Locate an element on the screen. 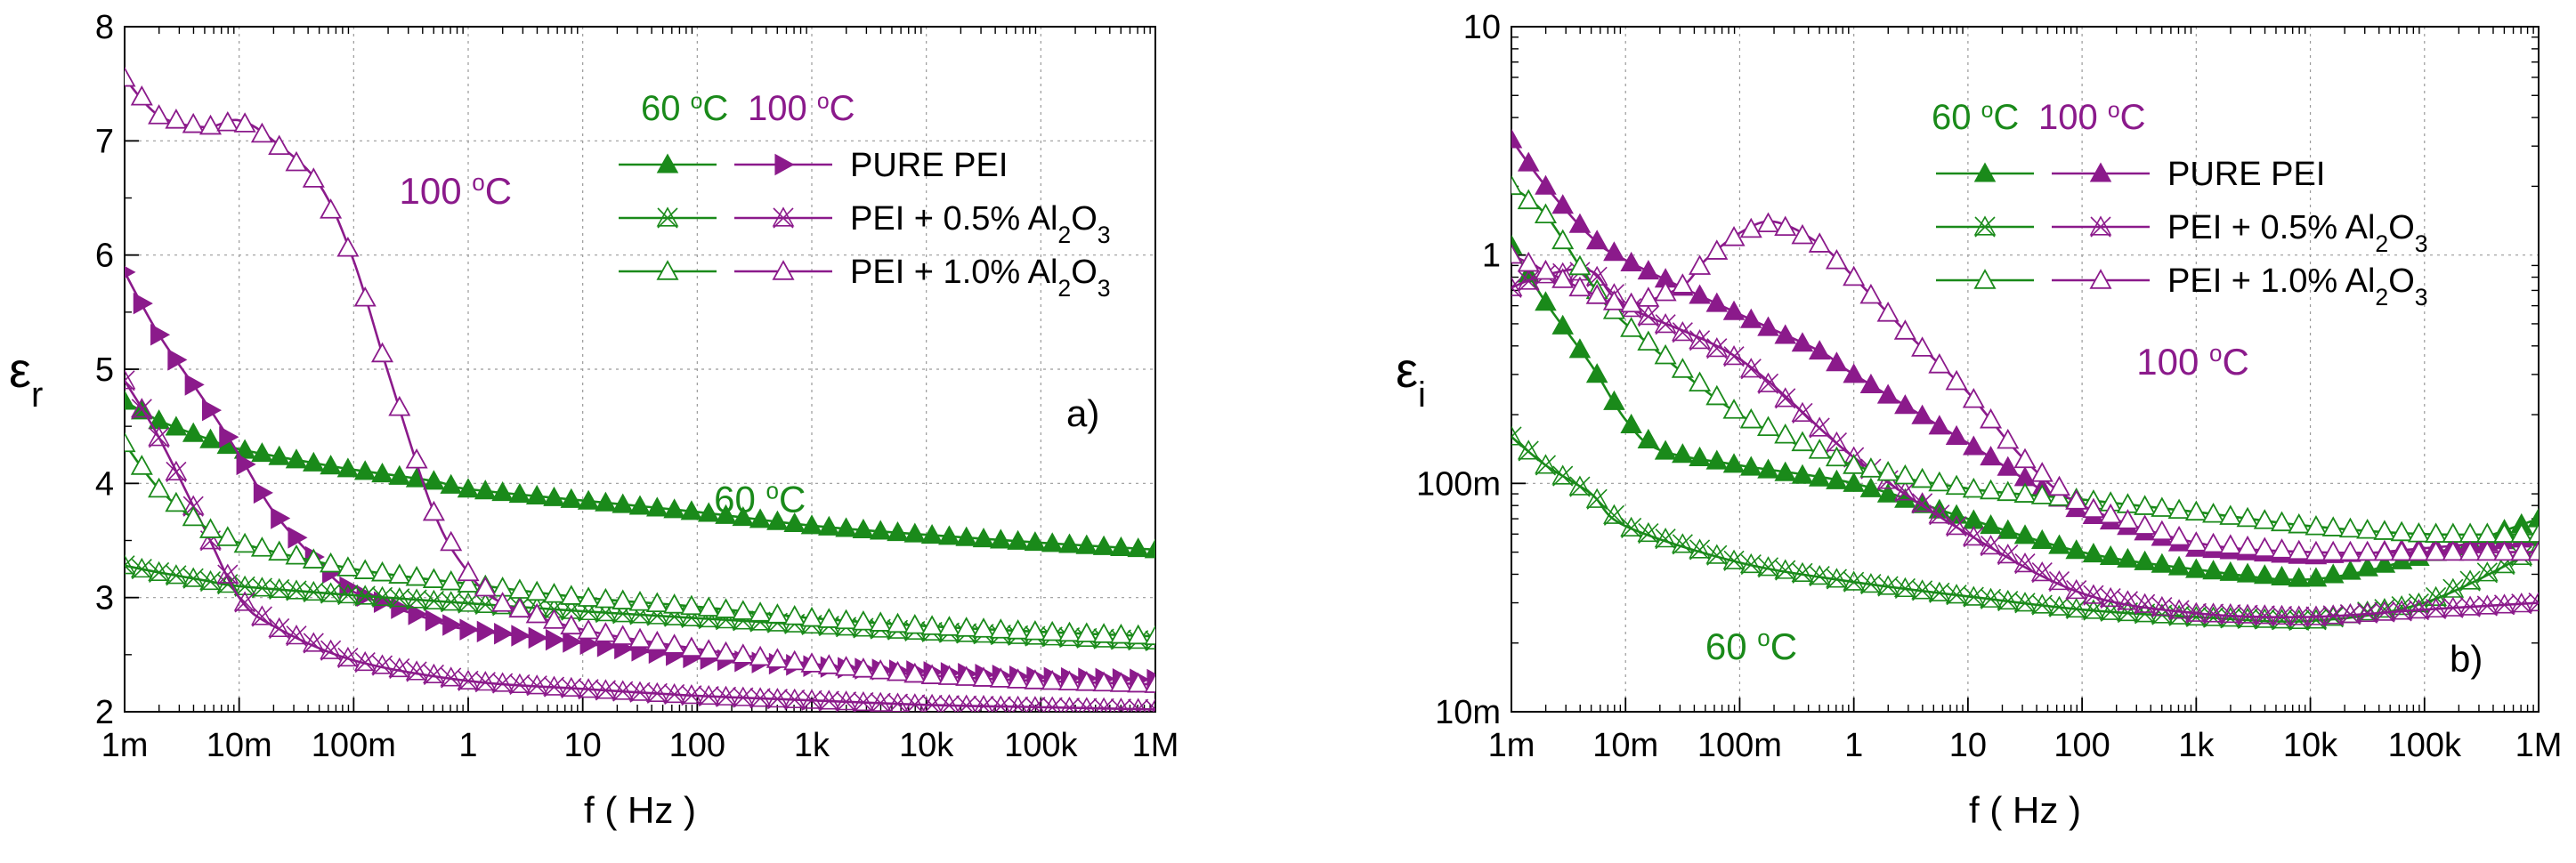 This screenshot has width=2576, height=863. x-tick-label: 1m is located at coordinates (125, 745).